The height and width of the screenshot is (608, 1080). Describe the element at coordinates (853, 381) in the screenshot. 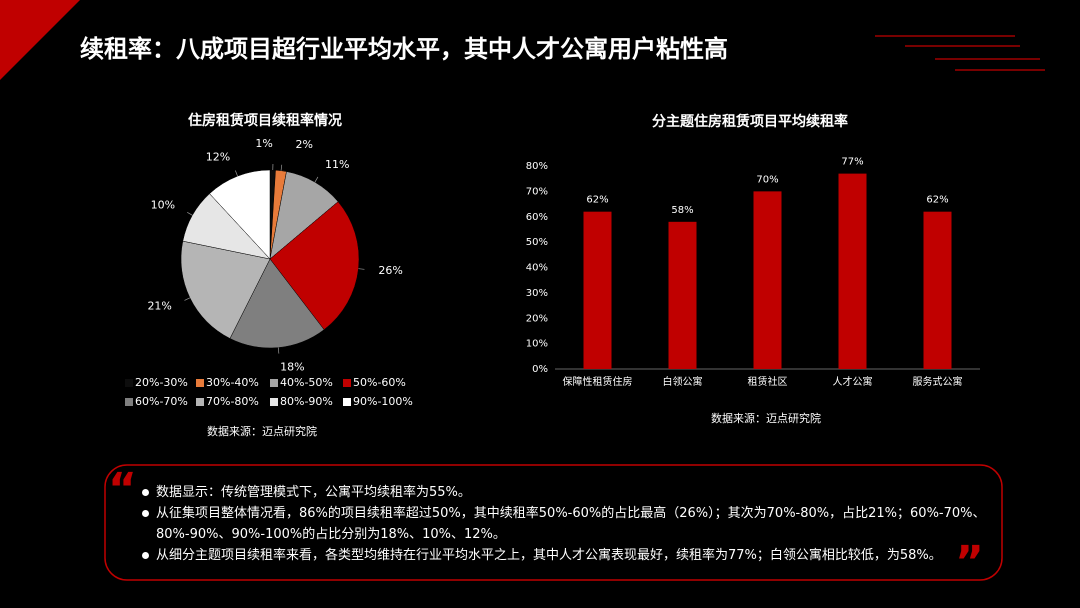

I see `x-tick-label: 人才公寓` at that location.